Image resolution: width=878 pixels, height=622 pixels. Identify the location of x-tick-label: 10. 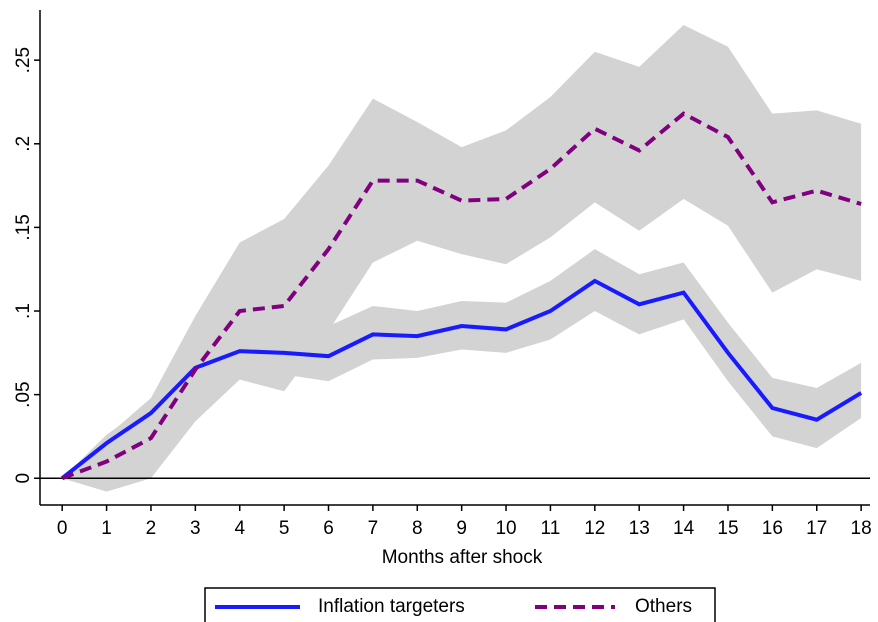
(505, 528).